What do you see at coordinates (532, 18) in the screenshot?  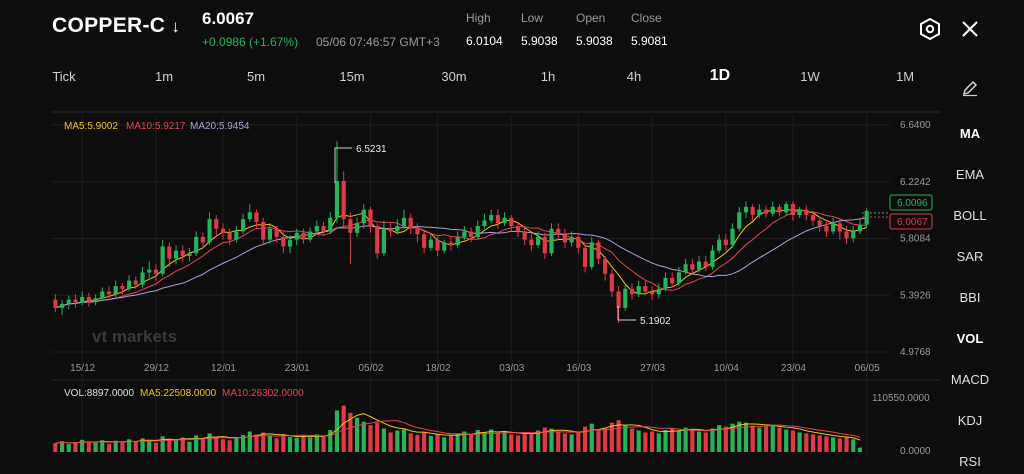 I see `low-label: Low` at bounding box center [532, 18].